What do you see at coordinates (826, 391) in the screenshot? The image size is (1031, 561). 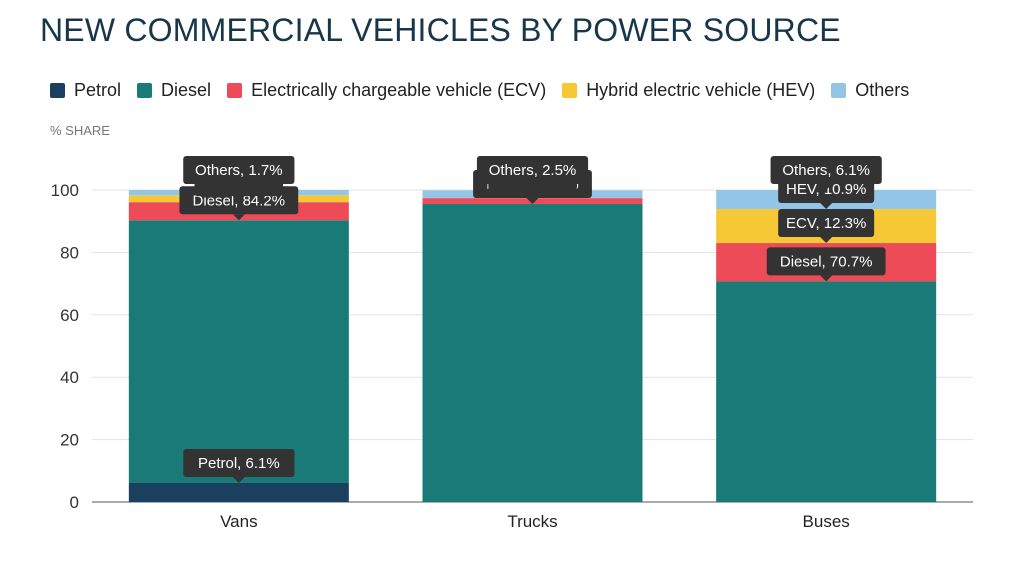 I see `bar-segment-buses-diesel` at bounding box center [826, 391].